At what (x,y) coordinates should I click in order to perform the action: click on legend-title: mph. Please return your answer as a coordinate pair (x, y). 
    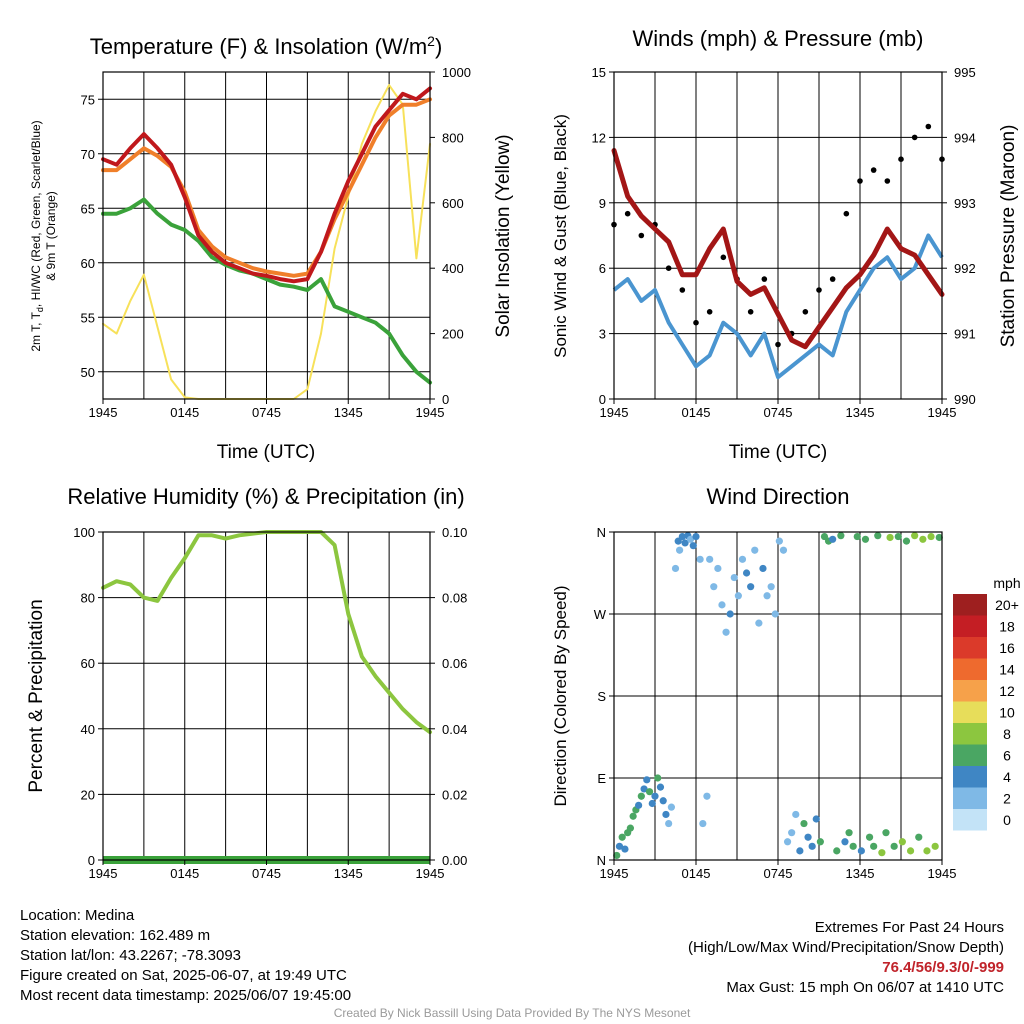
    Looking at the image, I should click on (1006, 583).